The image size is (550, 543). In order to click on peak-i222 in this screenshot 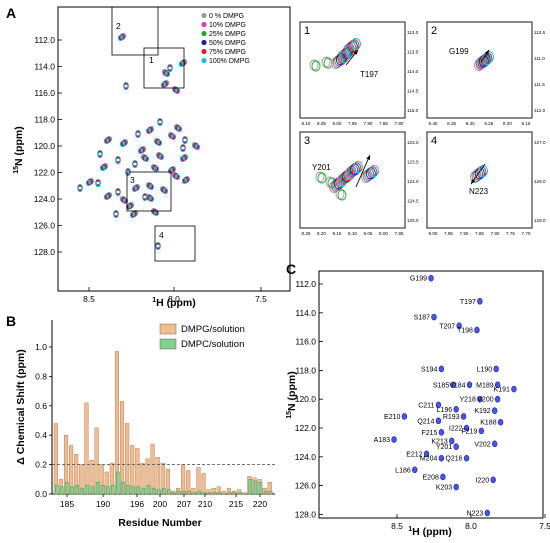, I will do `click(466, 428)`.